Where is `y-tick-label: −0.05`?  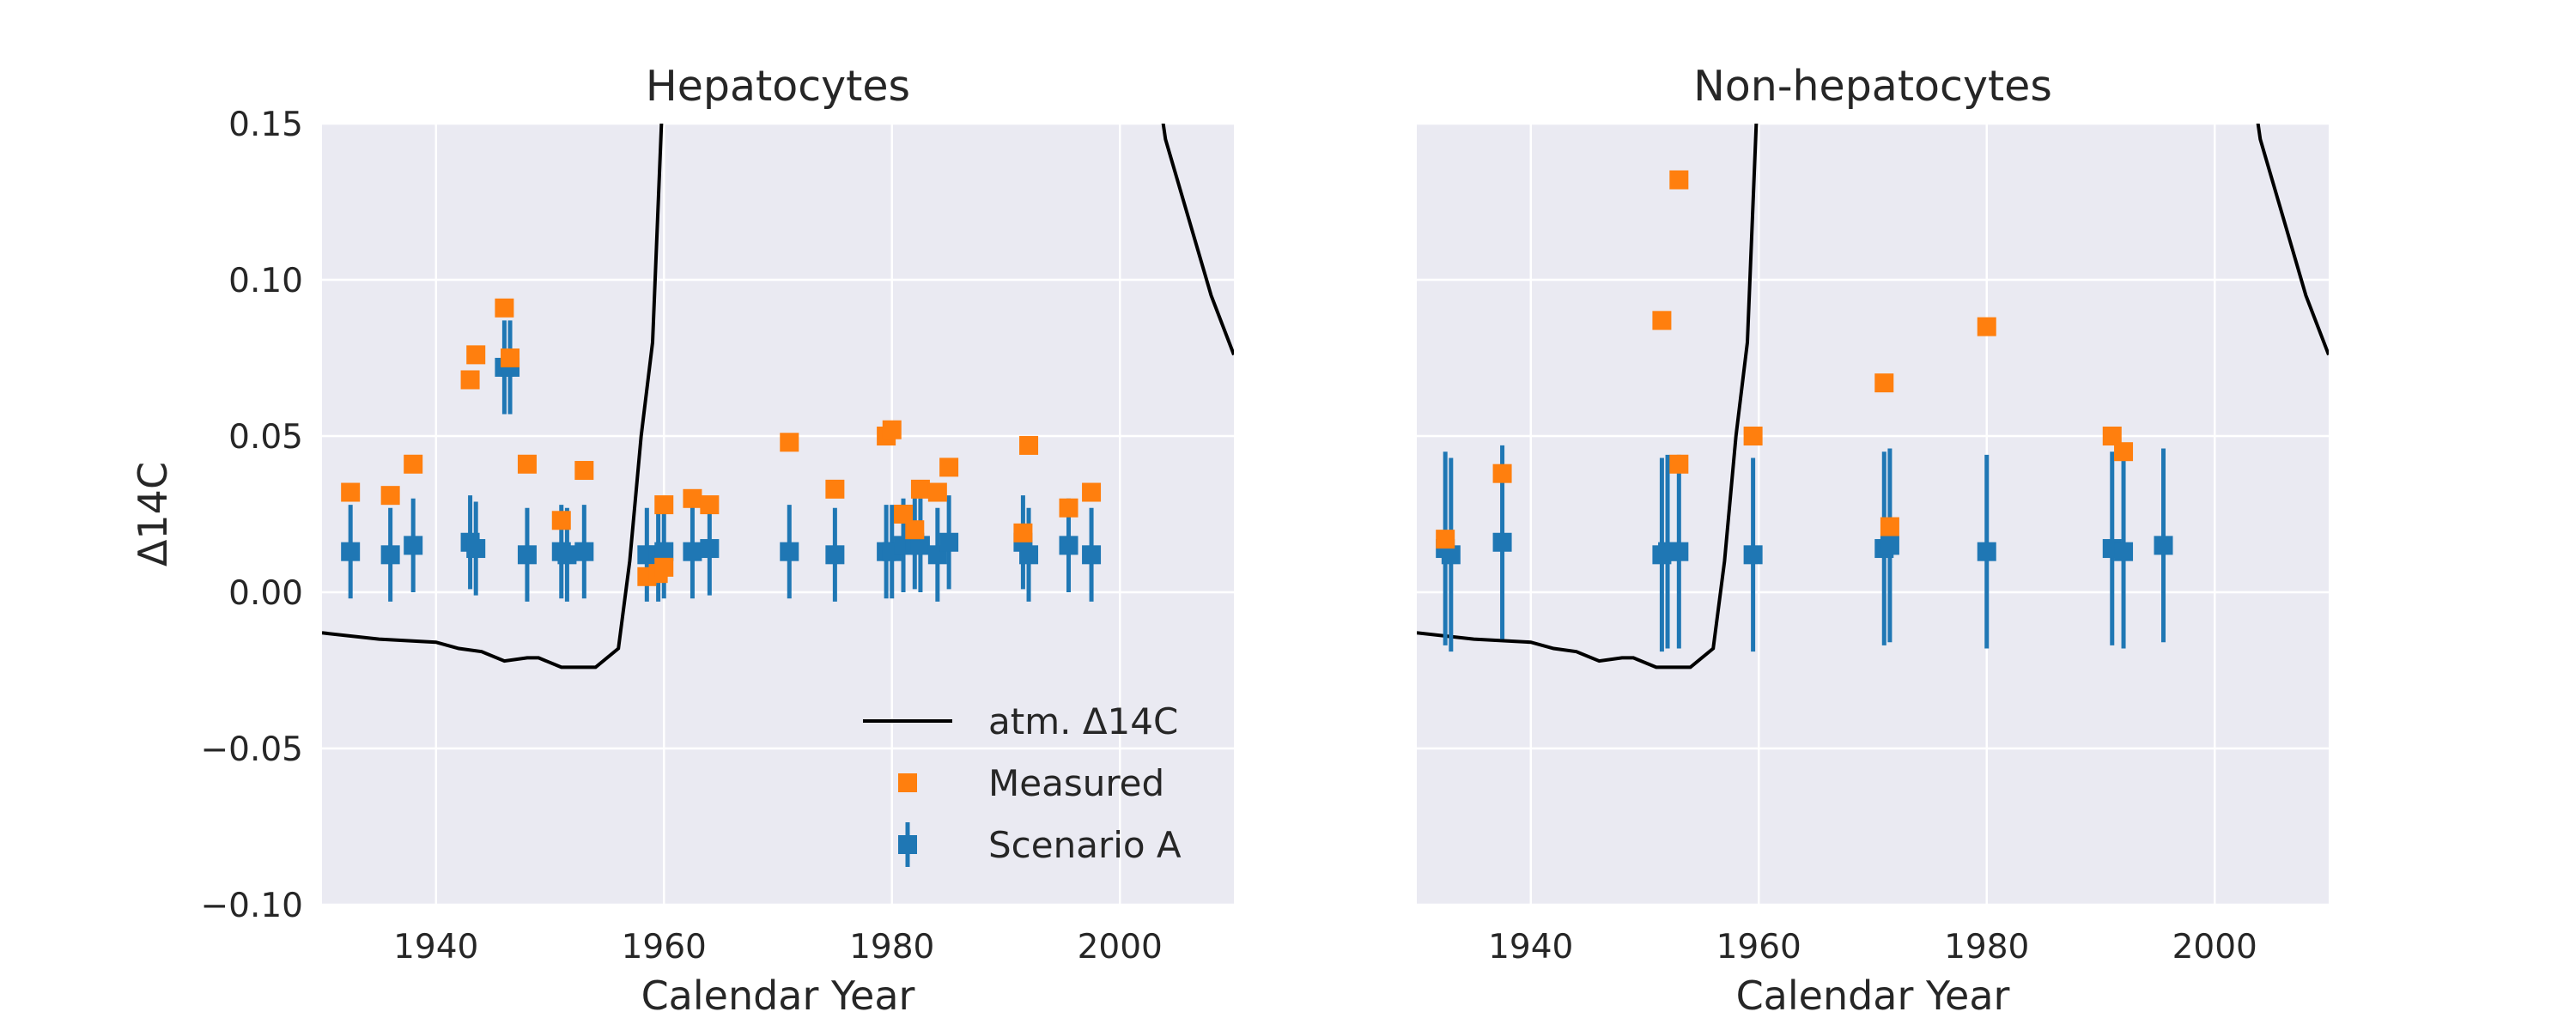 y-tick-label: −0.05 is located at coordinates (251, 749).